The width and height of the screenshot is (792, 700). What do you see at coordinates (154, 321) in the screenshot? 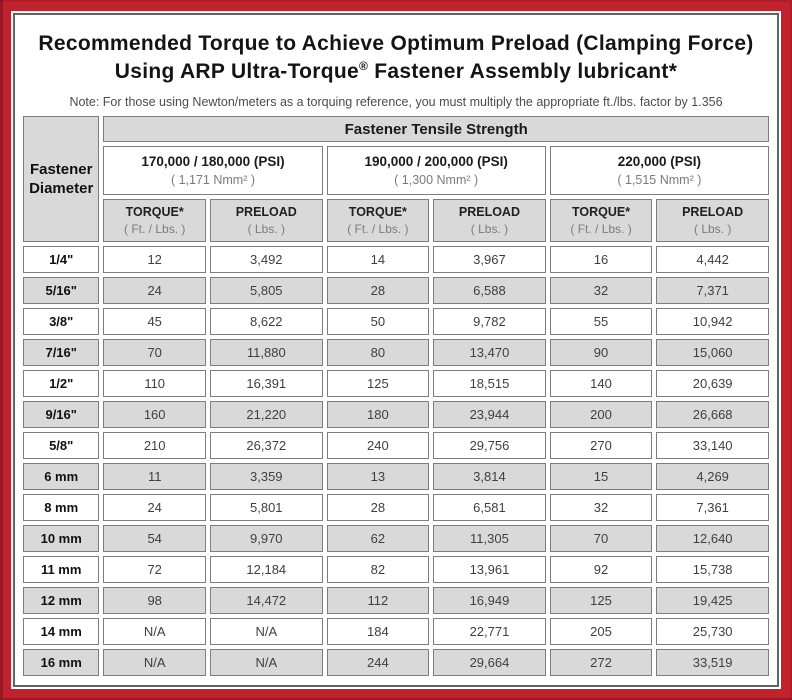
I see `torque-cell: 45` at bounding box center [154, 321].